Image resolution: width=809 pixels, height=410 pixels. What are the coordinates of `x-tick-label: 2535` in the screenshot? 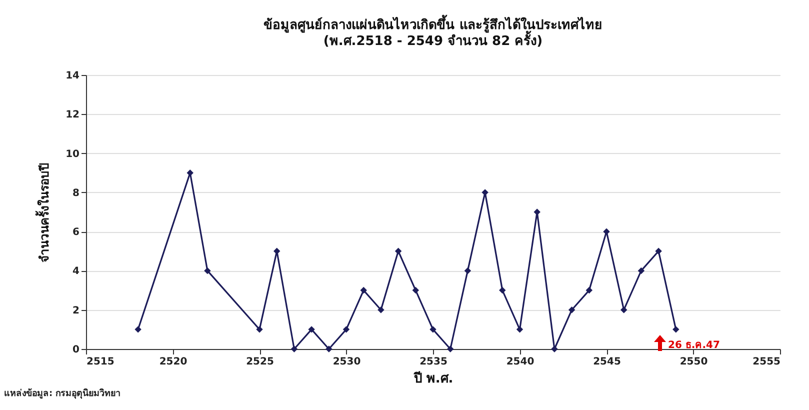 It's located at (434, 362).